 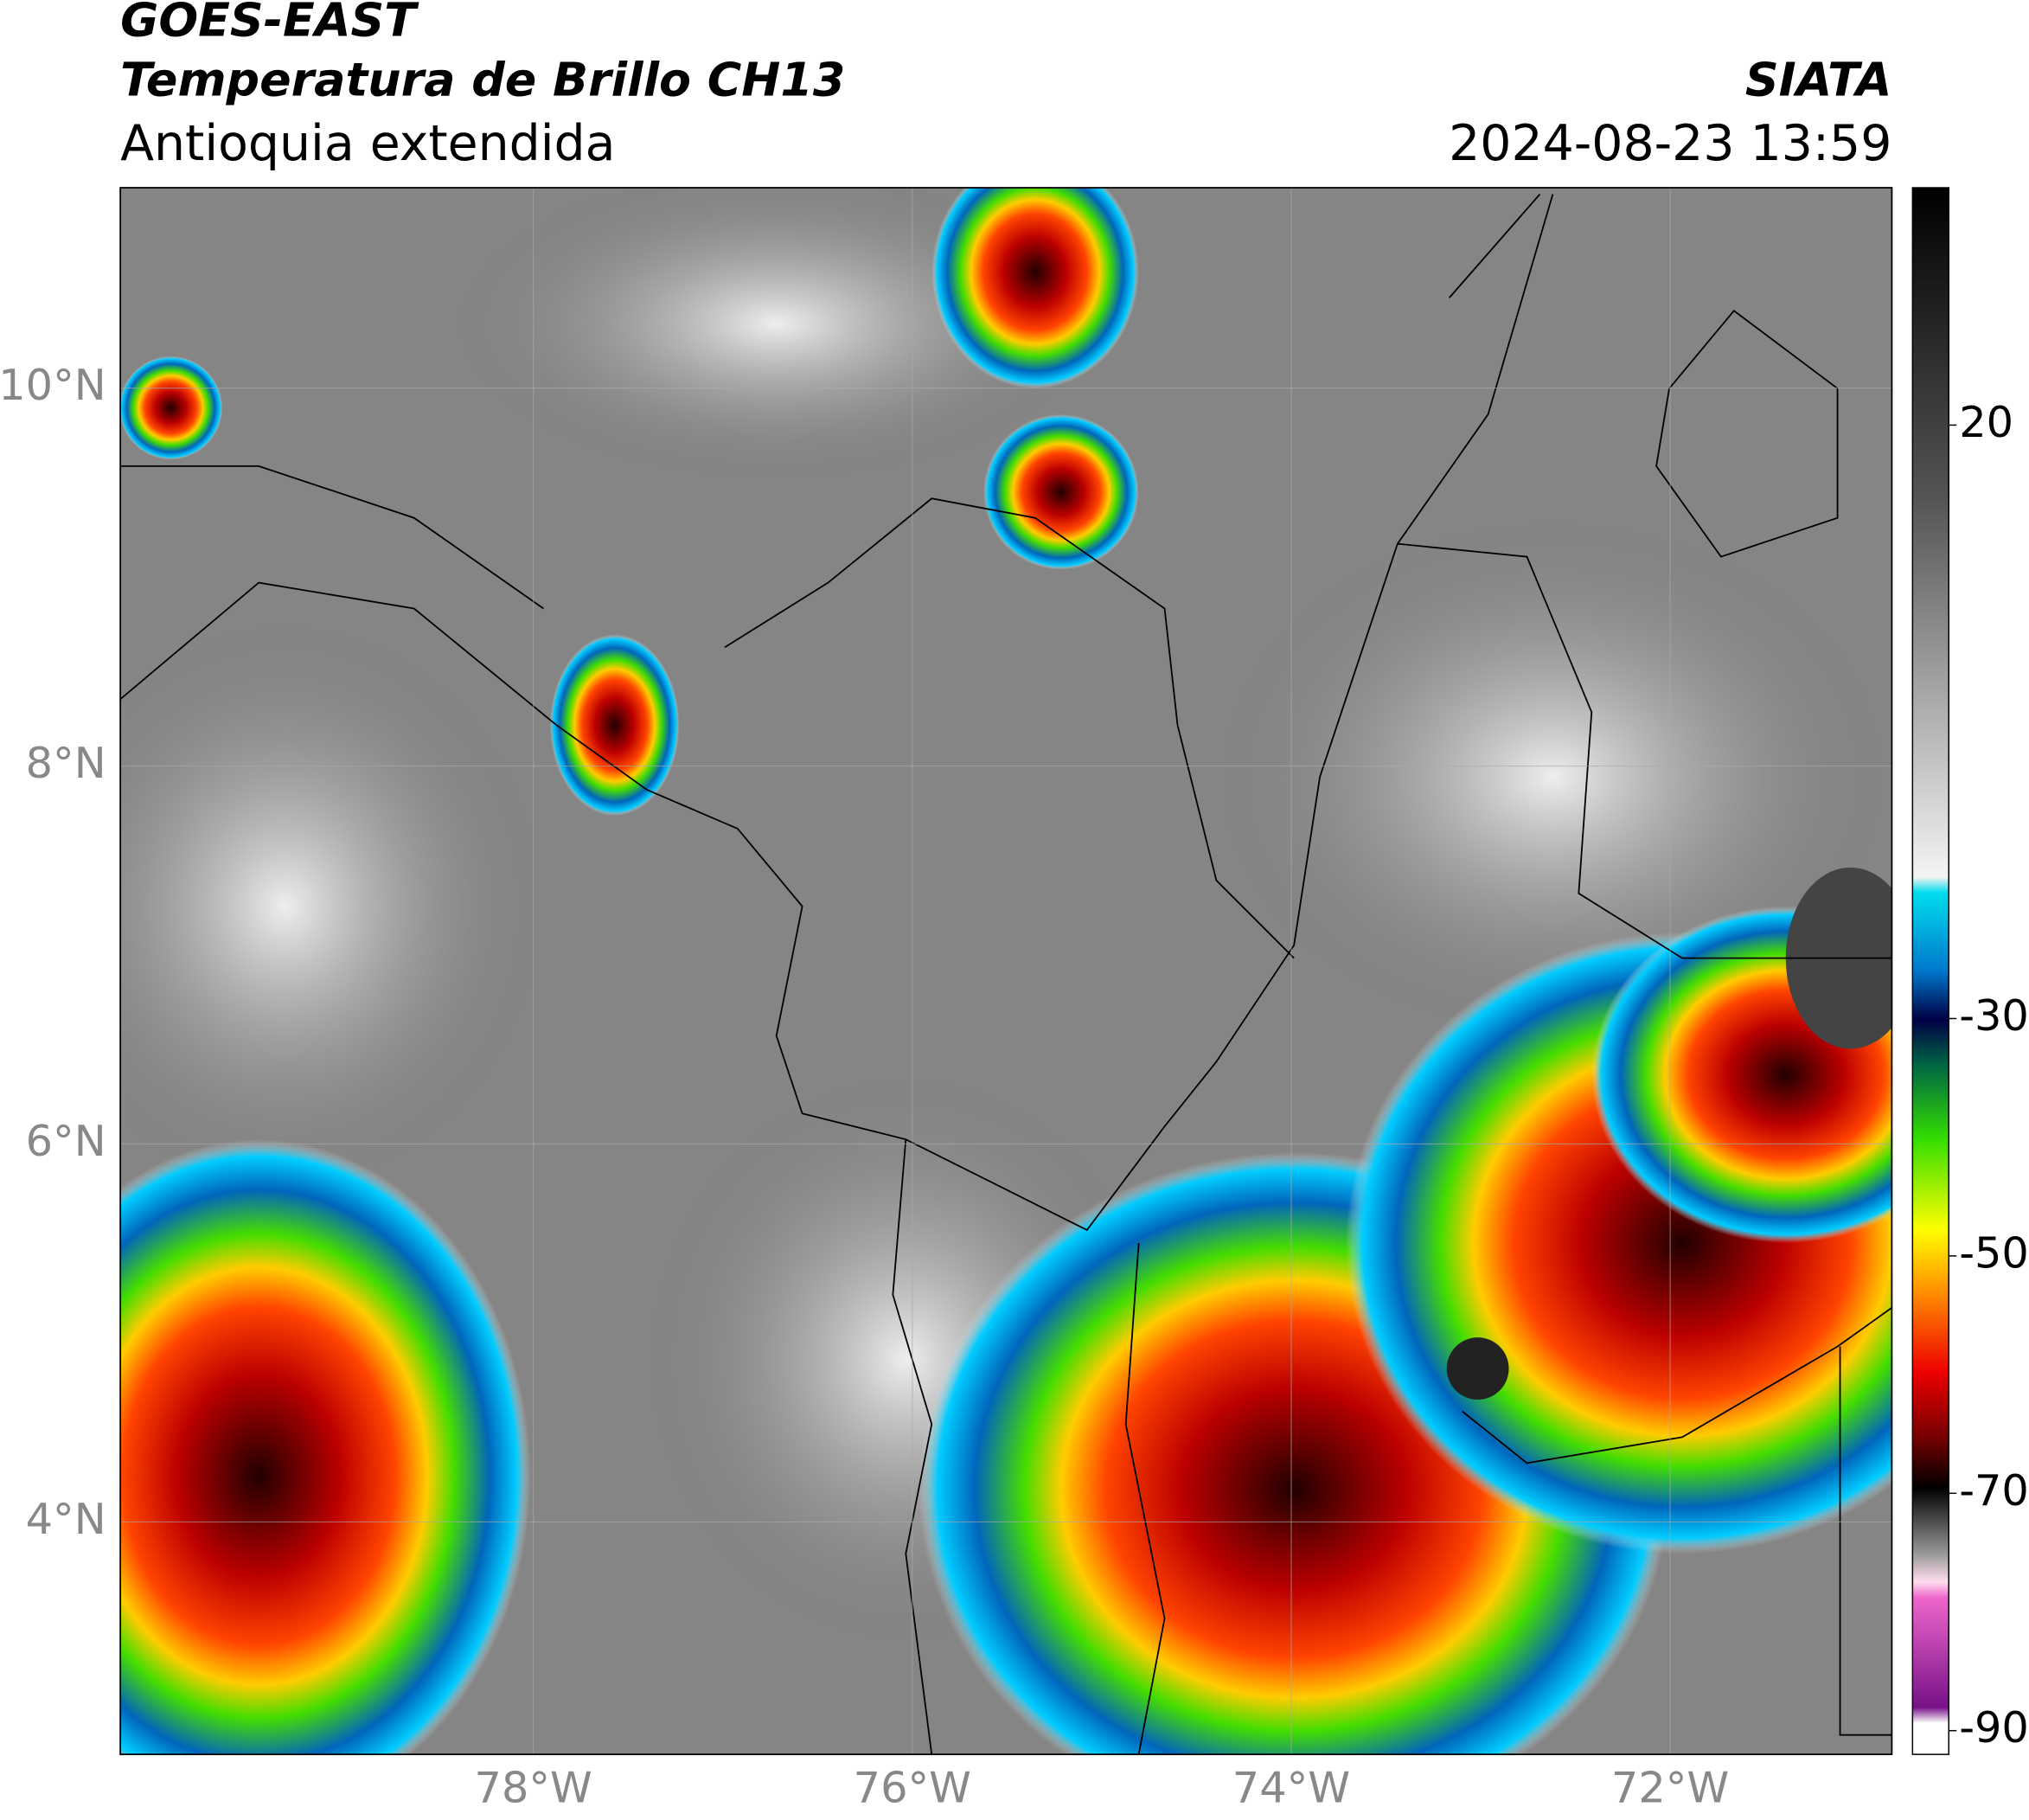 I want to click on y-tick-label: 8°N, so click(x=66, y=763).